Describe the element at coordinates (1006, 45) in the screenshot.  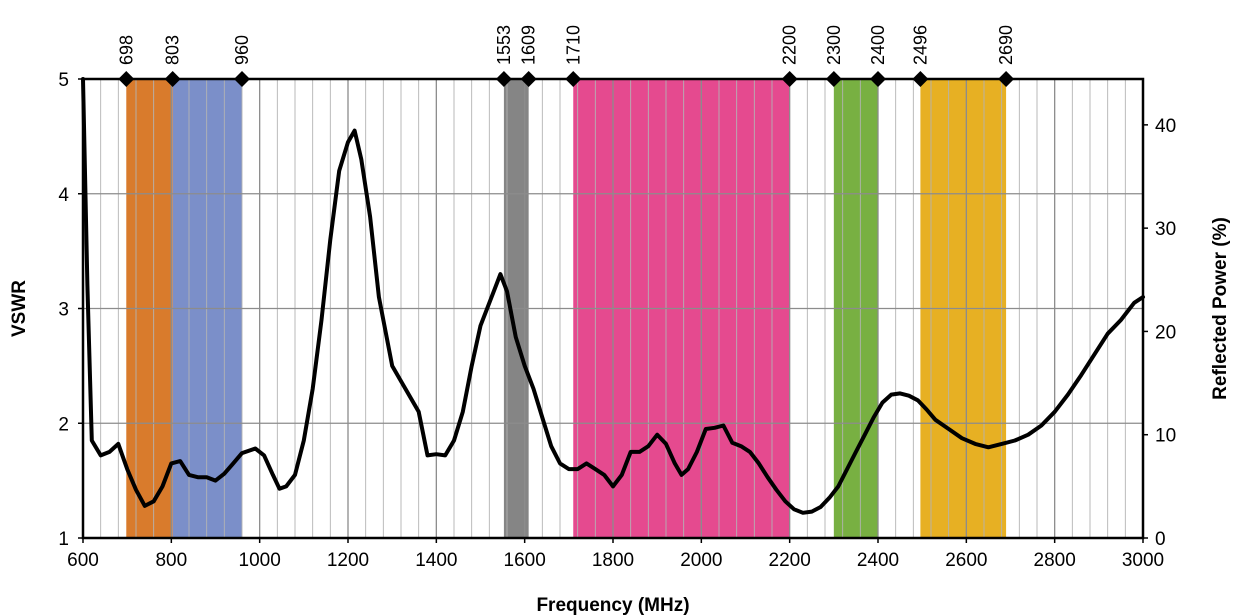
I see `band-marker-label: 2690` at that location.